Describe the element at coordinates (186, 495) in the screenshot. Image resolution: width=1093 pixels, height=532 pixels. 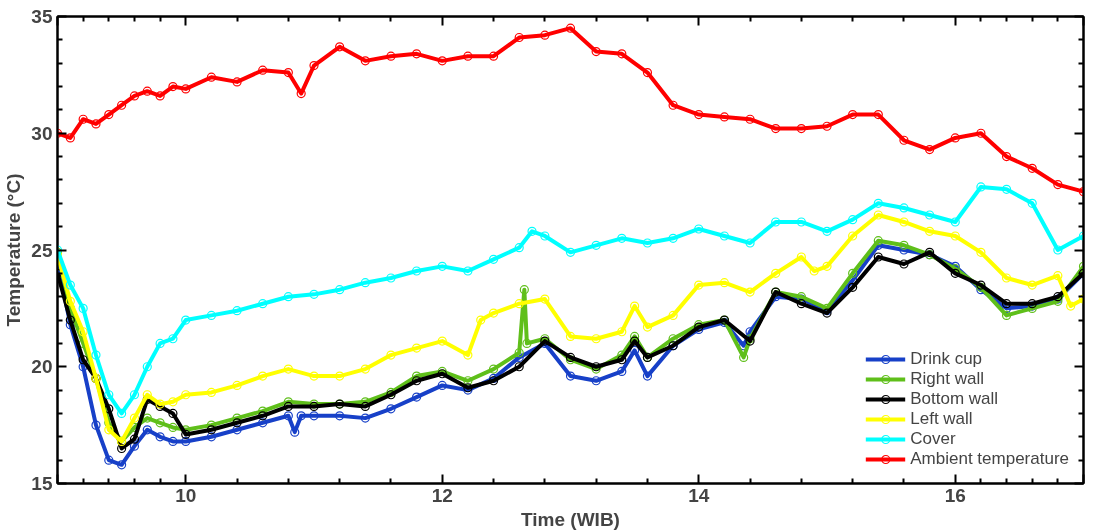
I see `x-tick-label: 10` at that location.